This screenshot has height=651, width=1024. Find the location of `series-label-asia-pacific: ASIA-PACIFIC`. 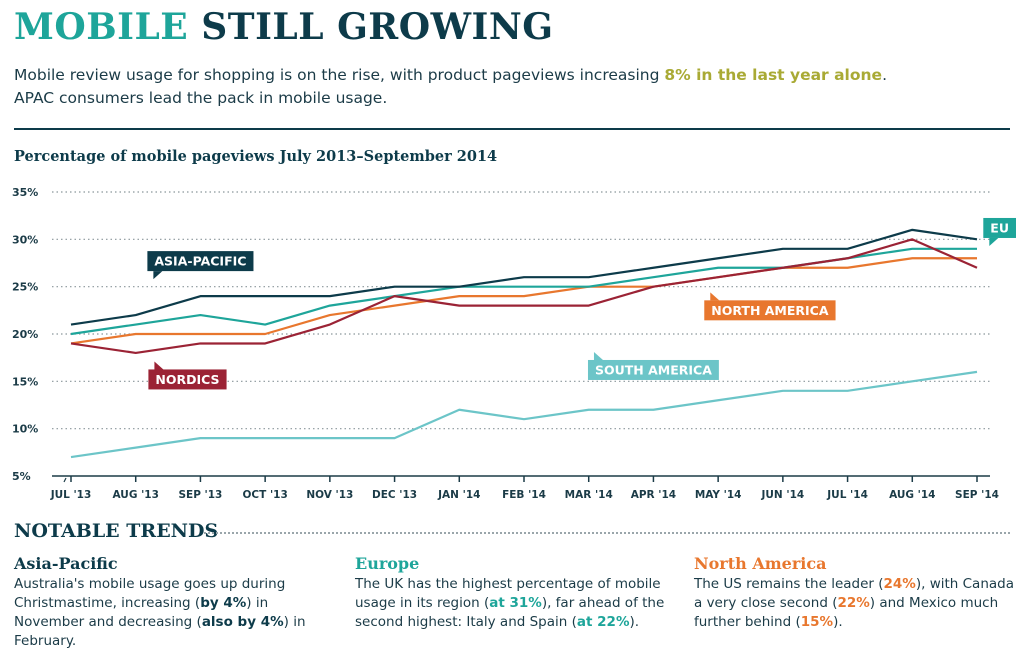

series-label-asia-pacific: ASIA-PACIFIC is located at coordinates (200, 261).